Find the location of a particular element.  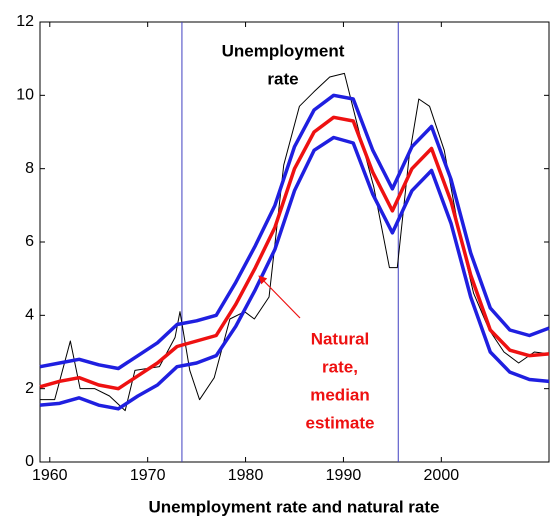

annotation: median is located at coordinates (340, 394).